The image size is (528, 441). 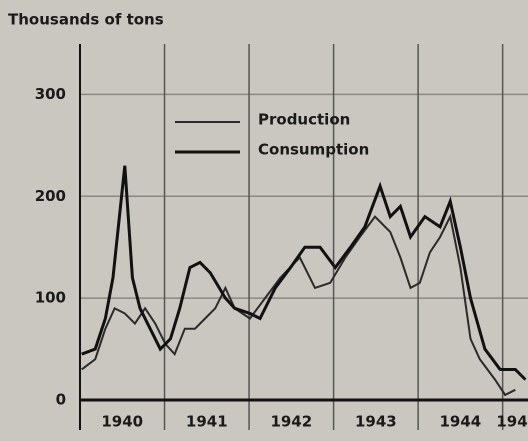 I want to click on y-tick-label: 0, so click(x=61, y=400).